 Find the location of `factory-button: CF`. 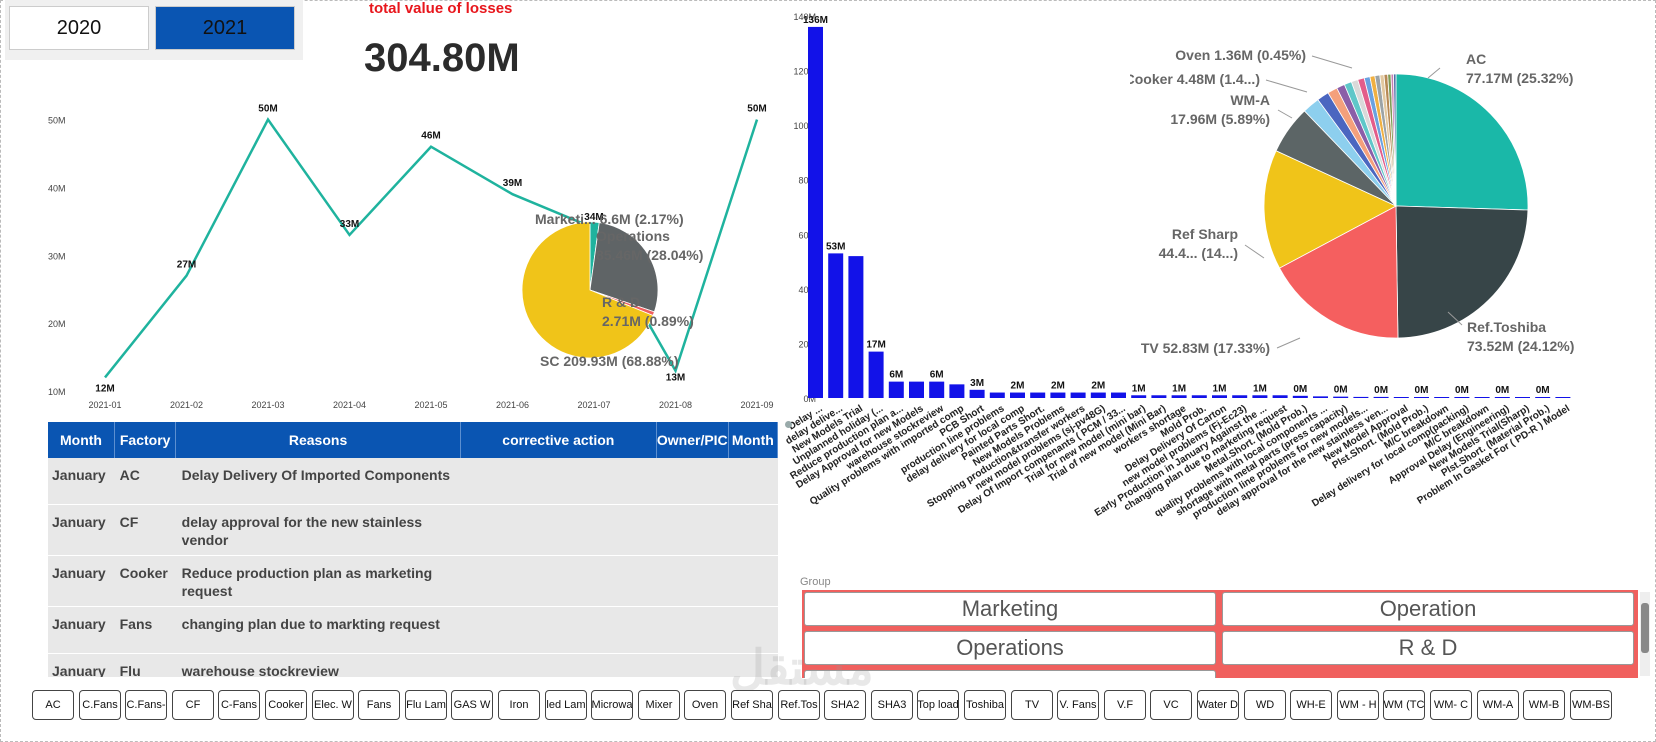

factory-button: CF is located at coordinates (193, 705).